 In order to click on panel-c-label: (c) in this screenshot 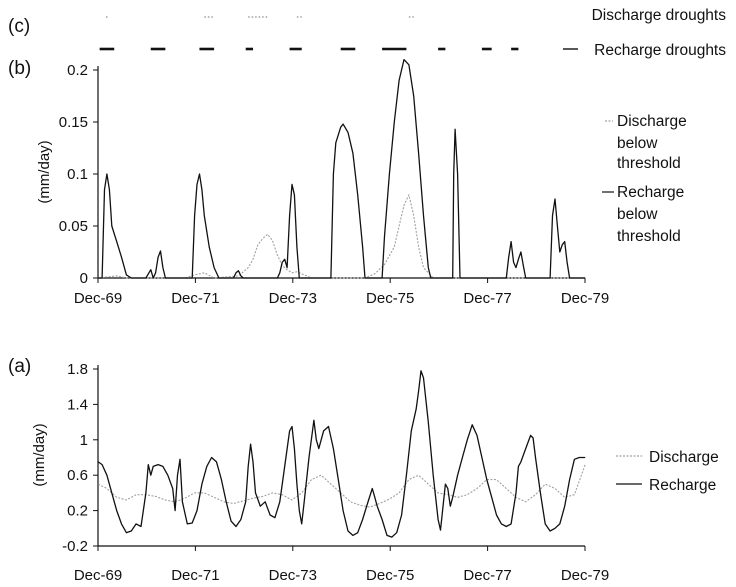, I will do `click(19, 26)`.